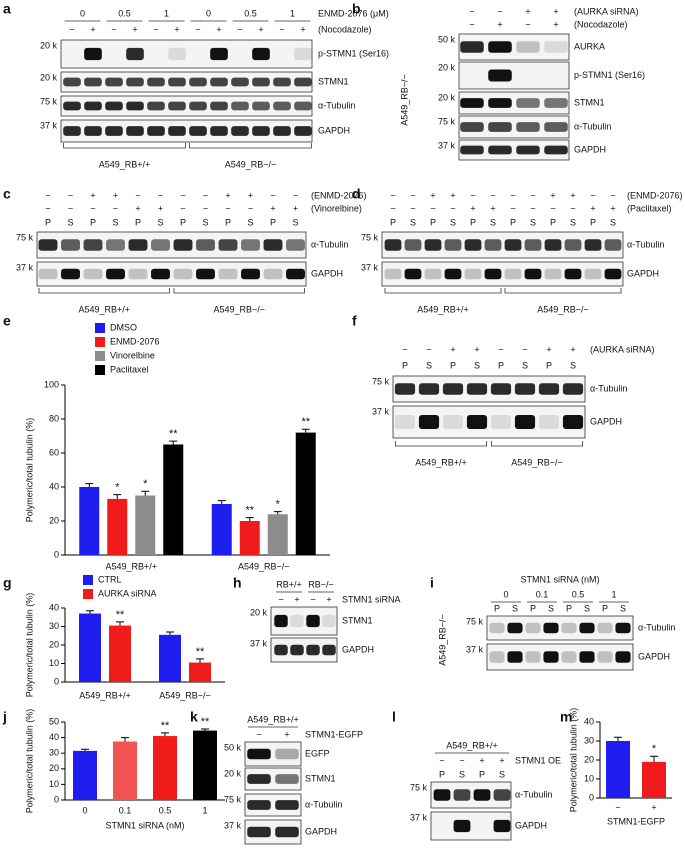 Image resolution: width=685 pixels, height=850 pixels. I want to click on side-label: A549_RB−/−, so click(404, 100).